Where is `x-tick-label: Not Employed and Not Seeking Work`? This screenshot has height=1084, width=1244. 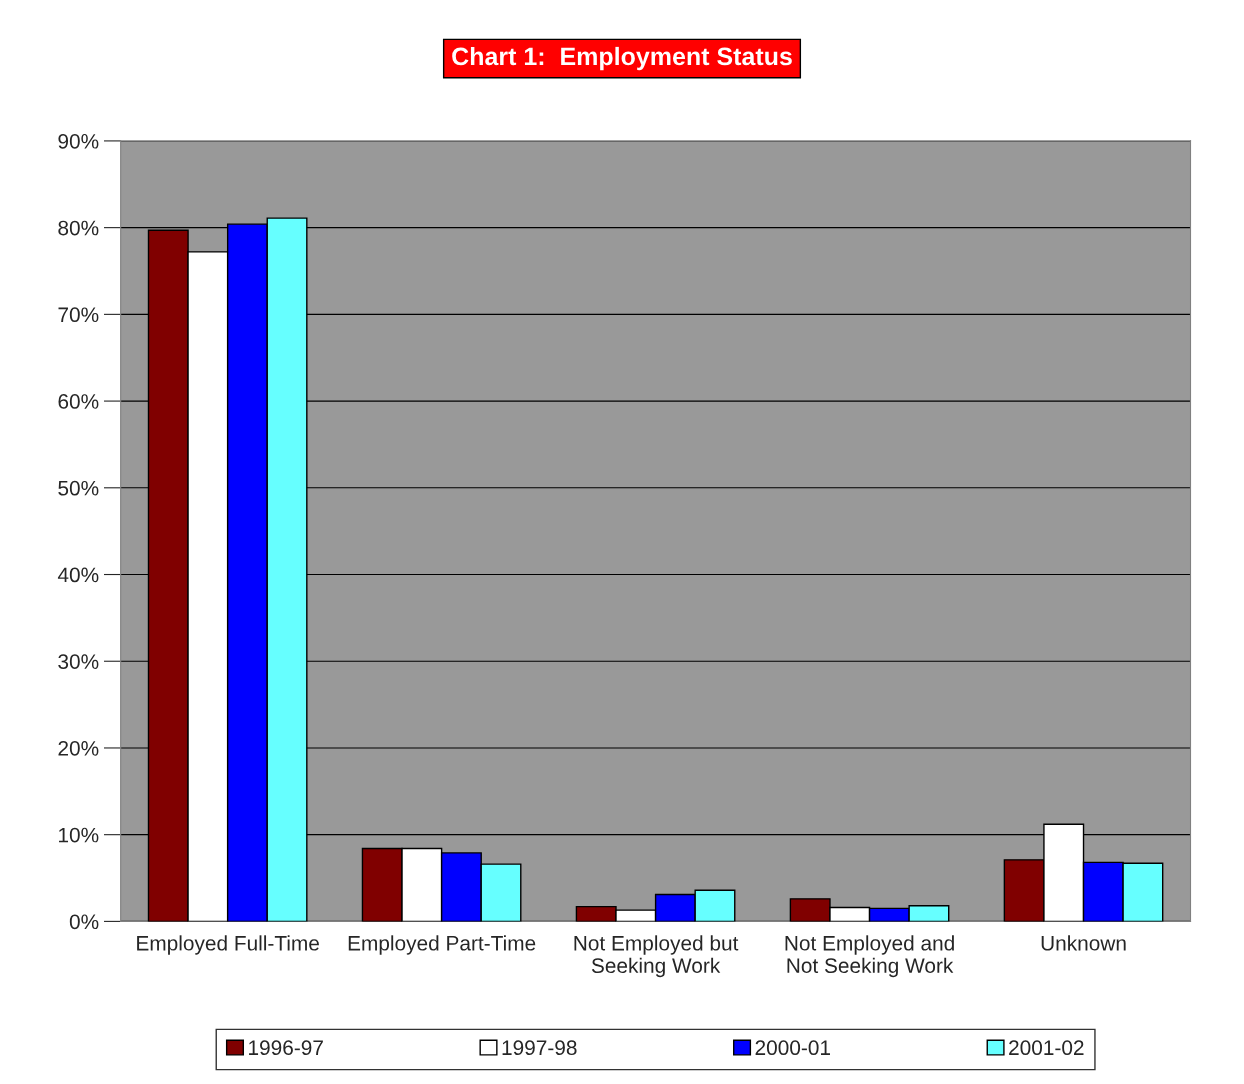
x-tick-label: Not Employed and Not Seeking Work is located at coordinates (869, 956).